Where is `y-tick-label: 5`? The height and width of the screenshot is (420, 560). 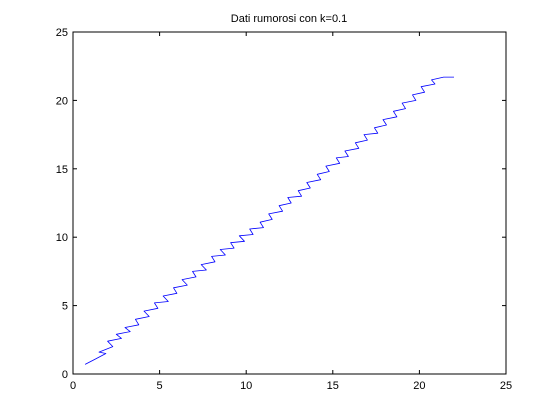
y-tick-label: 5 is located at coordinates (65, 307).